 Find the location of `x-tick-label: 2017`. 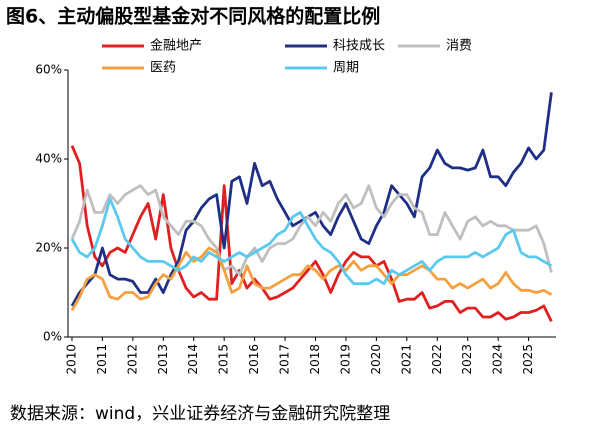

x-tick-label: 2017 is located at coordinates (285, 359).